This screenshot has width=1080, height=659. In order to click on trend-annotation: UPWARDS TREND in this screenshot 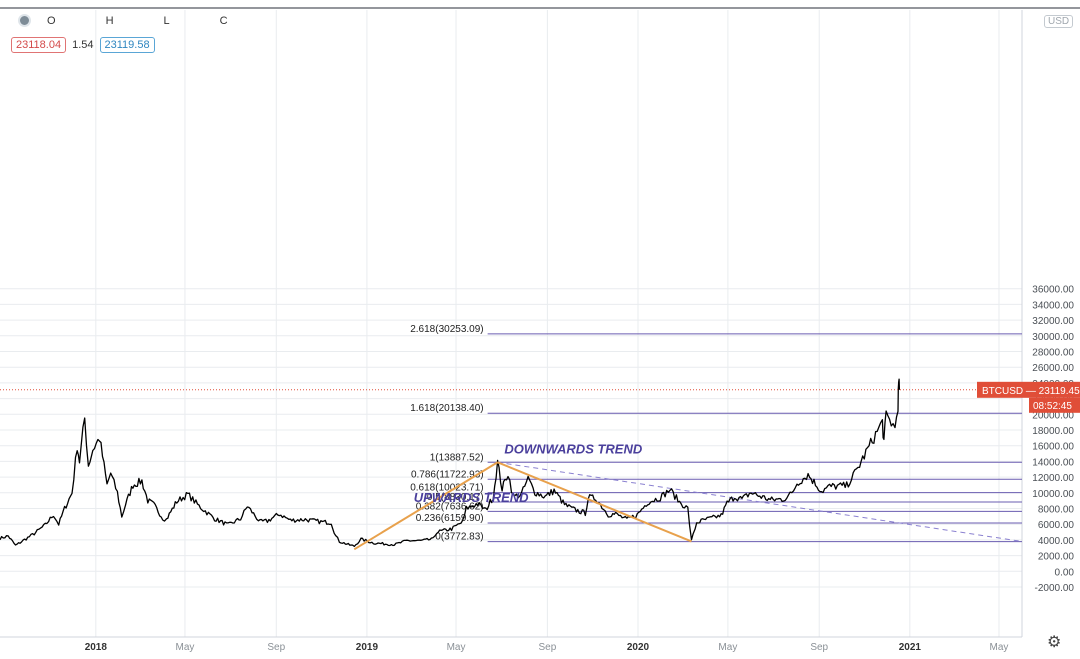, I will do `click(471, 497)`.